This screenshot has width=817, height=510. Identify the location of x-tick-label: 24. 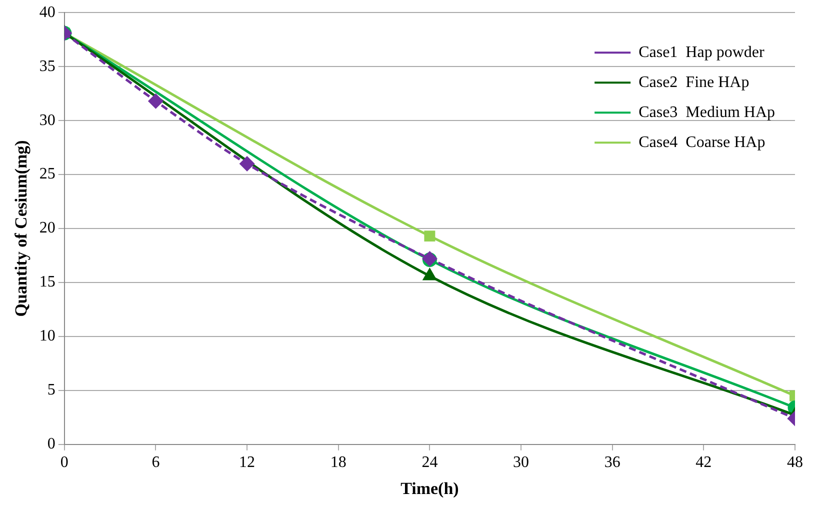
(430, 463).